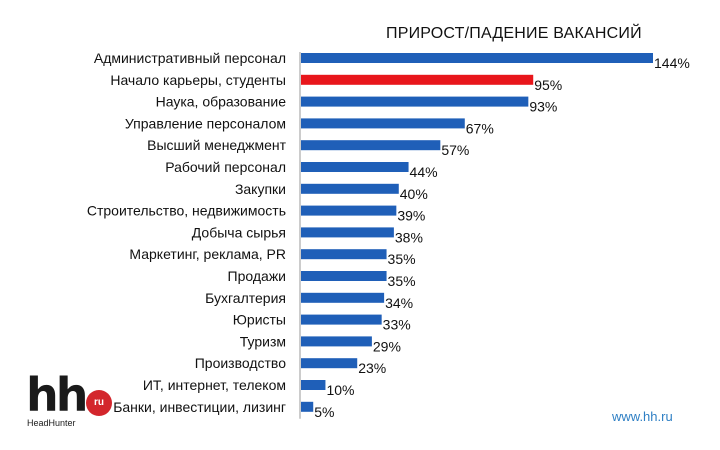 Image resolution: width=720 pixels, height=450 pixels. What do you see at coordinates (240, 363) in the screenshot?
I see `category-label: Производство` at bounding box center [240, 363].